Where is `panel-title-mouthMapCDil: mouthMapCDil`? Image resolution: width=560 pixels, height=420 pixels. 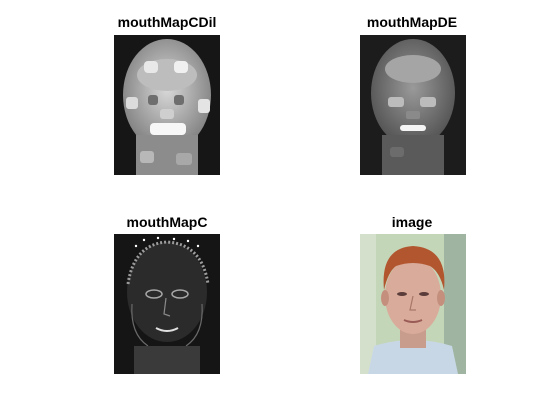
panel-title-mouthMapCDil: mouthMapCDil is located at coordinates (167, 22).